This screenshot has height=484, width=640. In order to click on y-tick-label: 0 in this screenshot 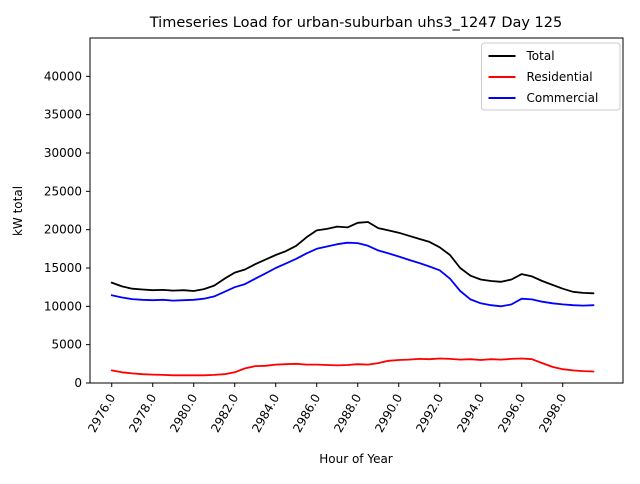, I will do `click(78, 383)`.